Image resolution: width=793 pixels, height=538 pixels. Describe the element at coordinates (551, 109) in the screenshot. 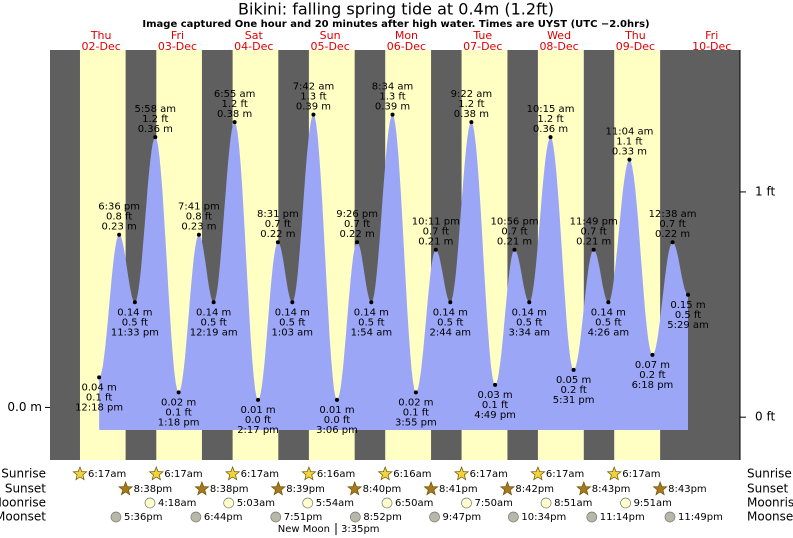

I see `tide-label: 10:15 am` at that location.